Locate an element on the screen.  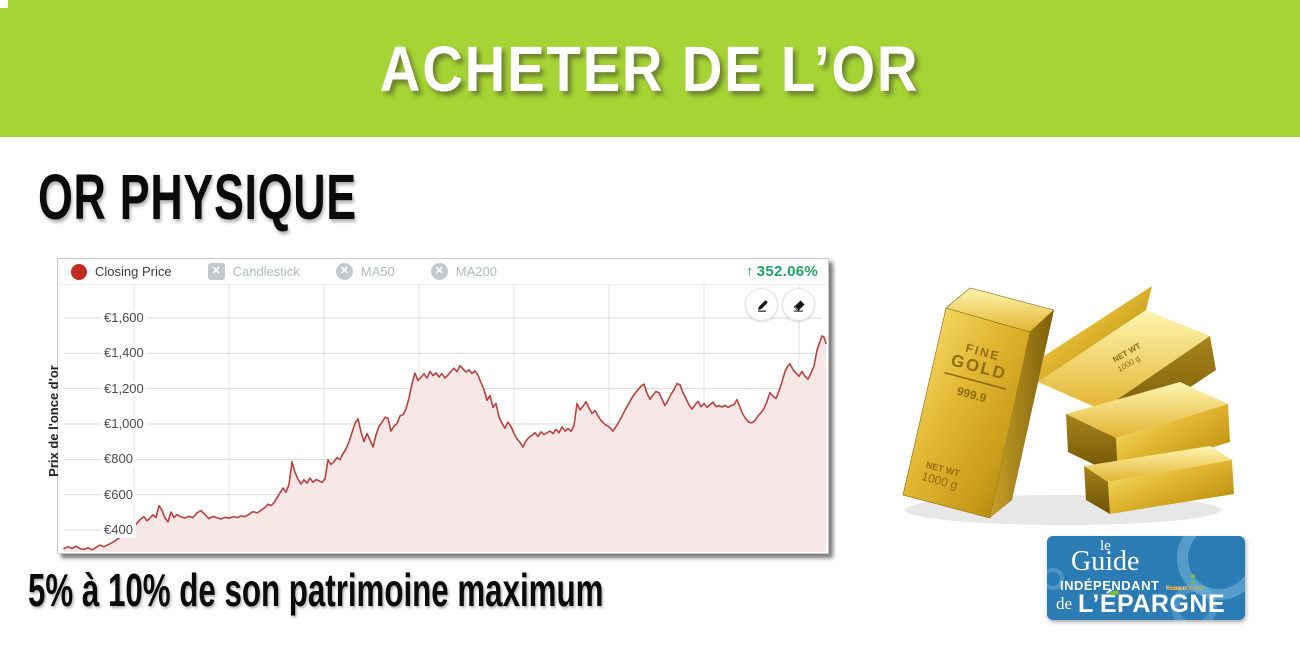
up-arrow-icon: ↑ is located at coordinates (749, 271).